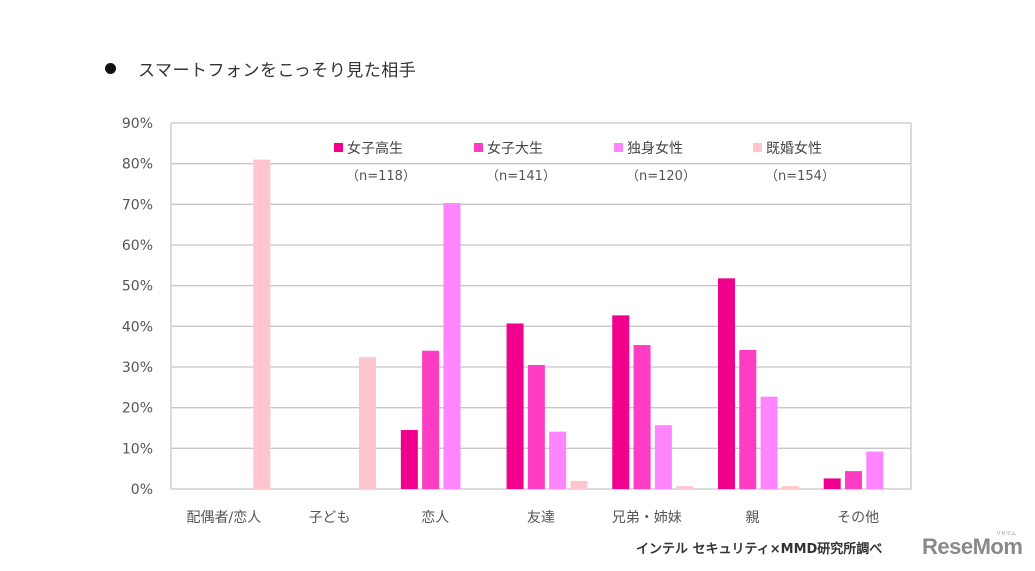  Describe the element at coordinates (137, 246) in the screenshot. I see `y-tick-label: 60%` at that location.